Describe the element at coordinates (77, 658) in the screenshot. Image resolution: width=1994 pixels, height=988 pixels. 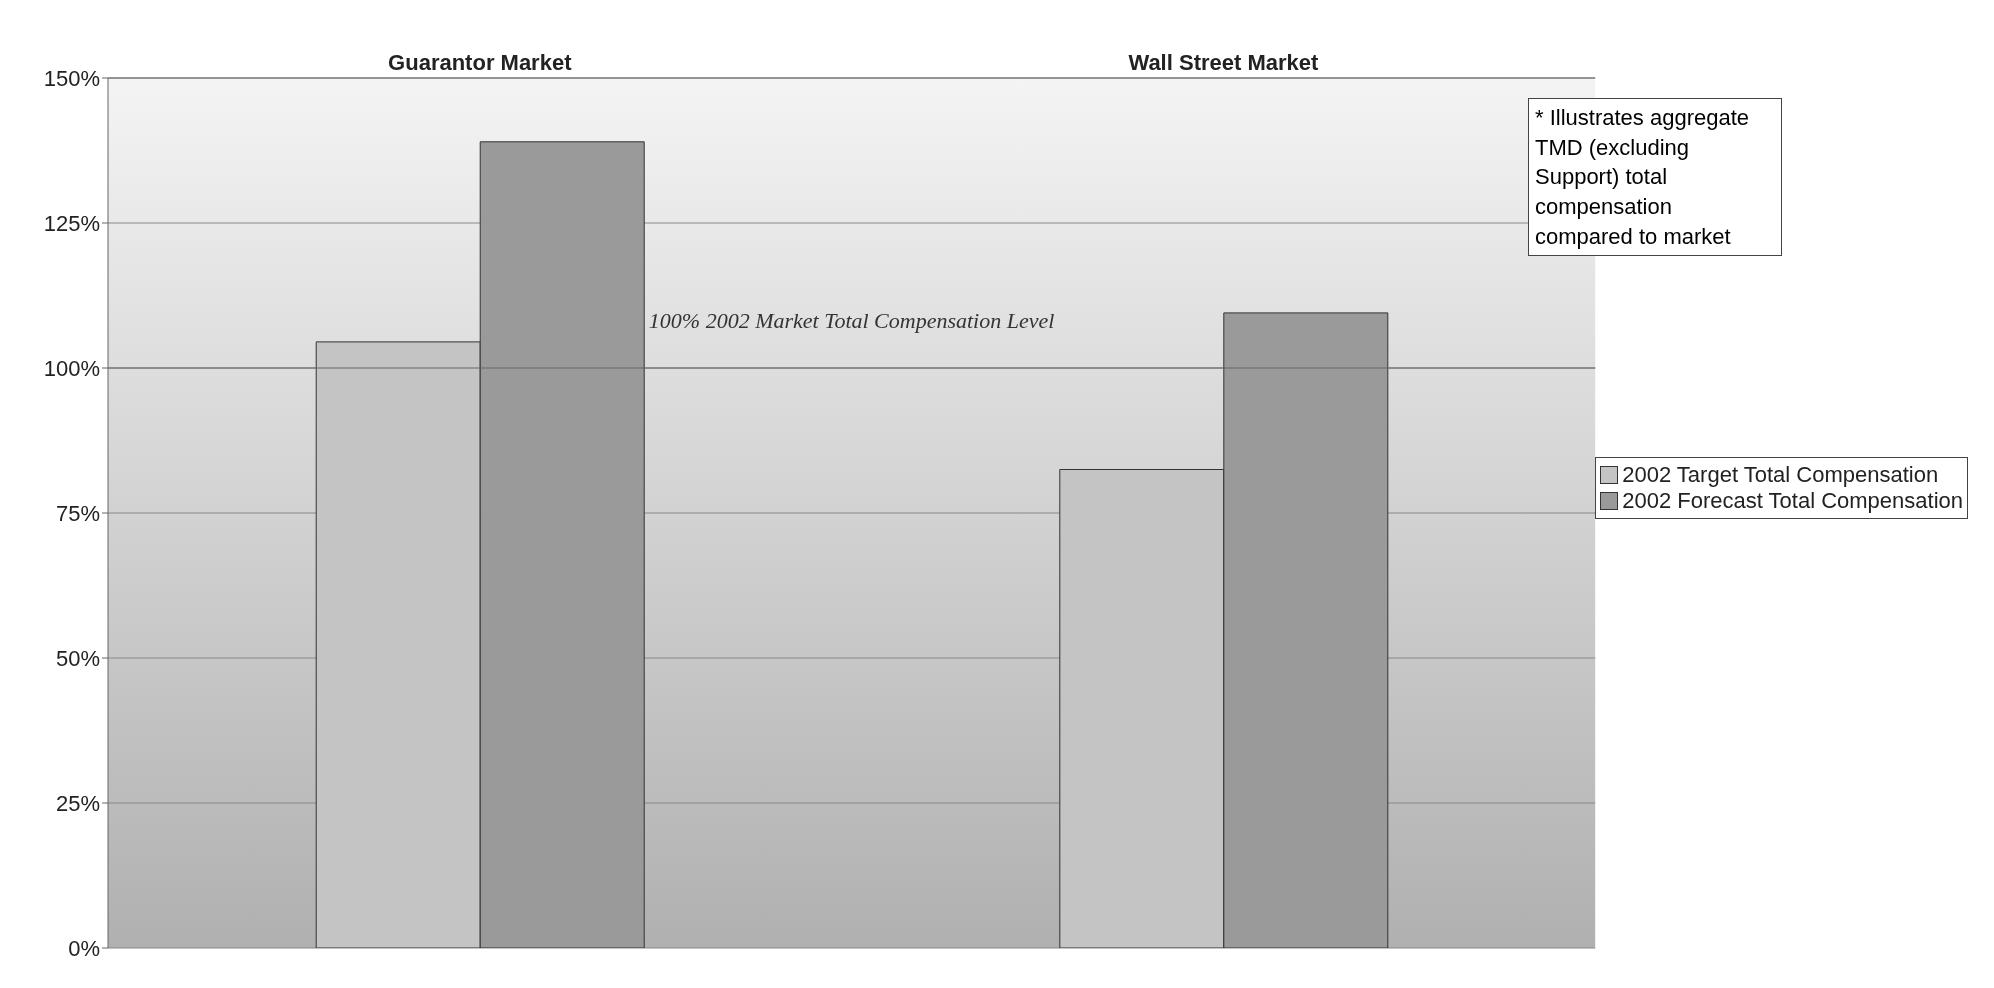
I see `y-tick-label: 50%` at that location.